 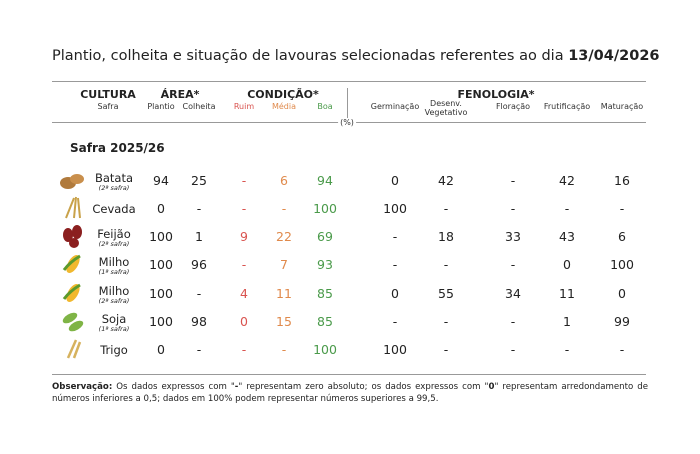 What do you see at coordinates (199, 264) in the screenshot?
I see `cell: 96` at bounding box center [199, 264].